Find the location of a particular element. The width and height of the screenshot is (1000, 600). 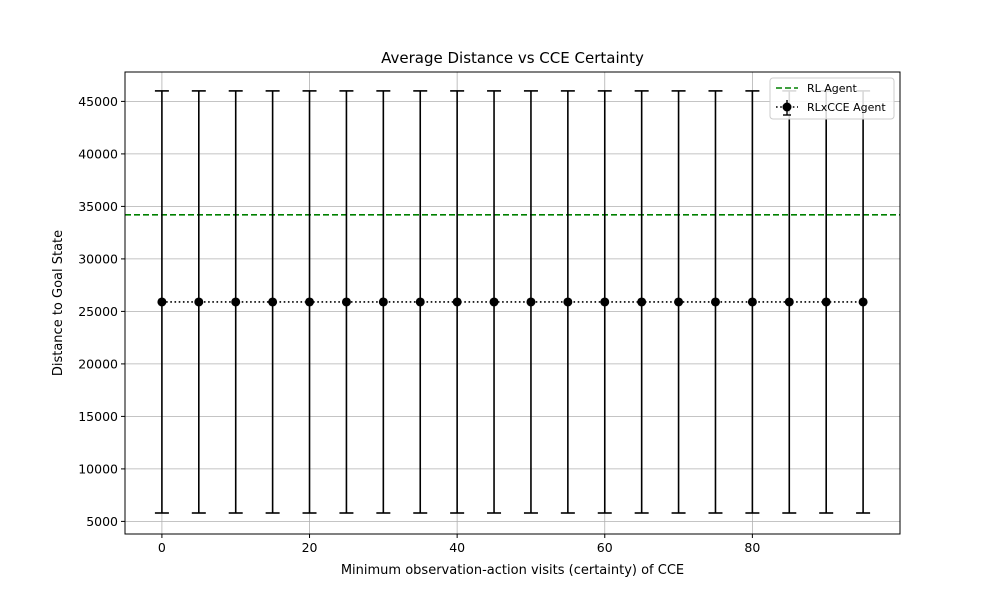

y-tick-label: 25000 is located at coordinates (98, 311).